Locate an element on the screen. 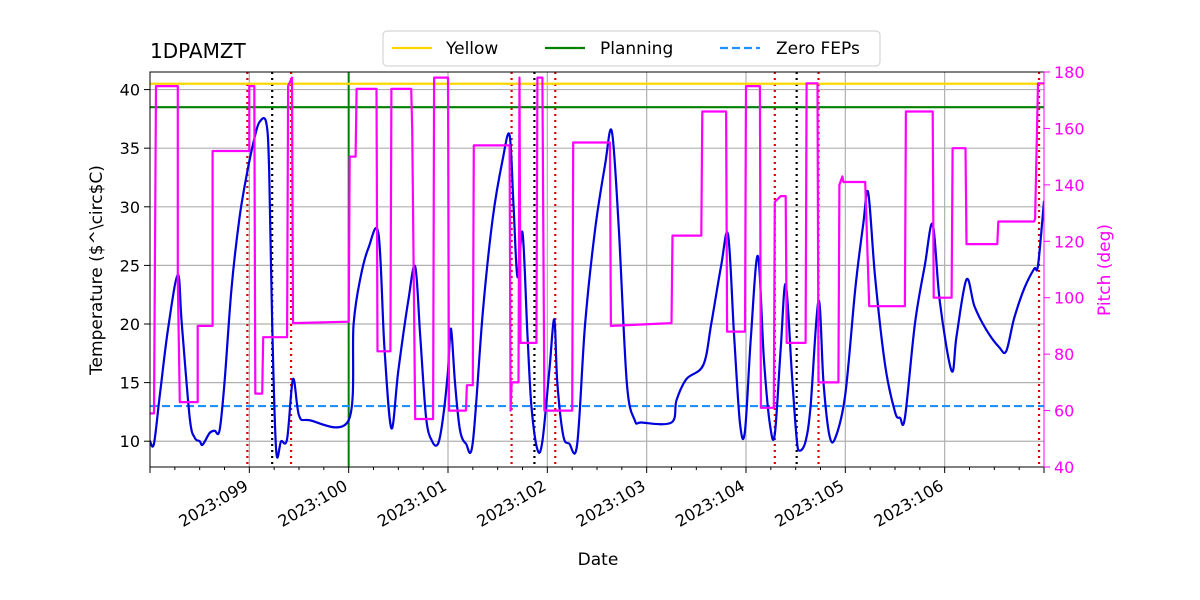 The width and height of the screenshot is (1200, 600). y-tick-label: 15 is located at coordinates (130, 383).